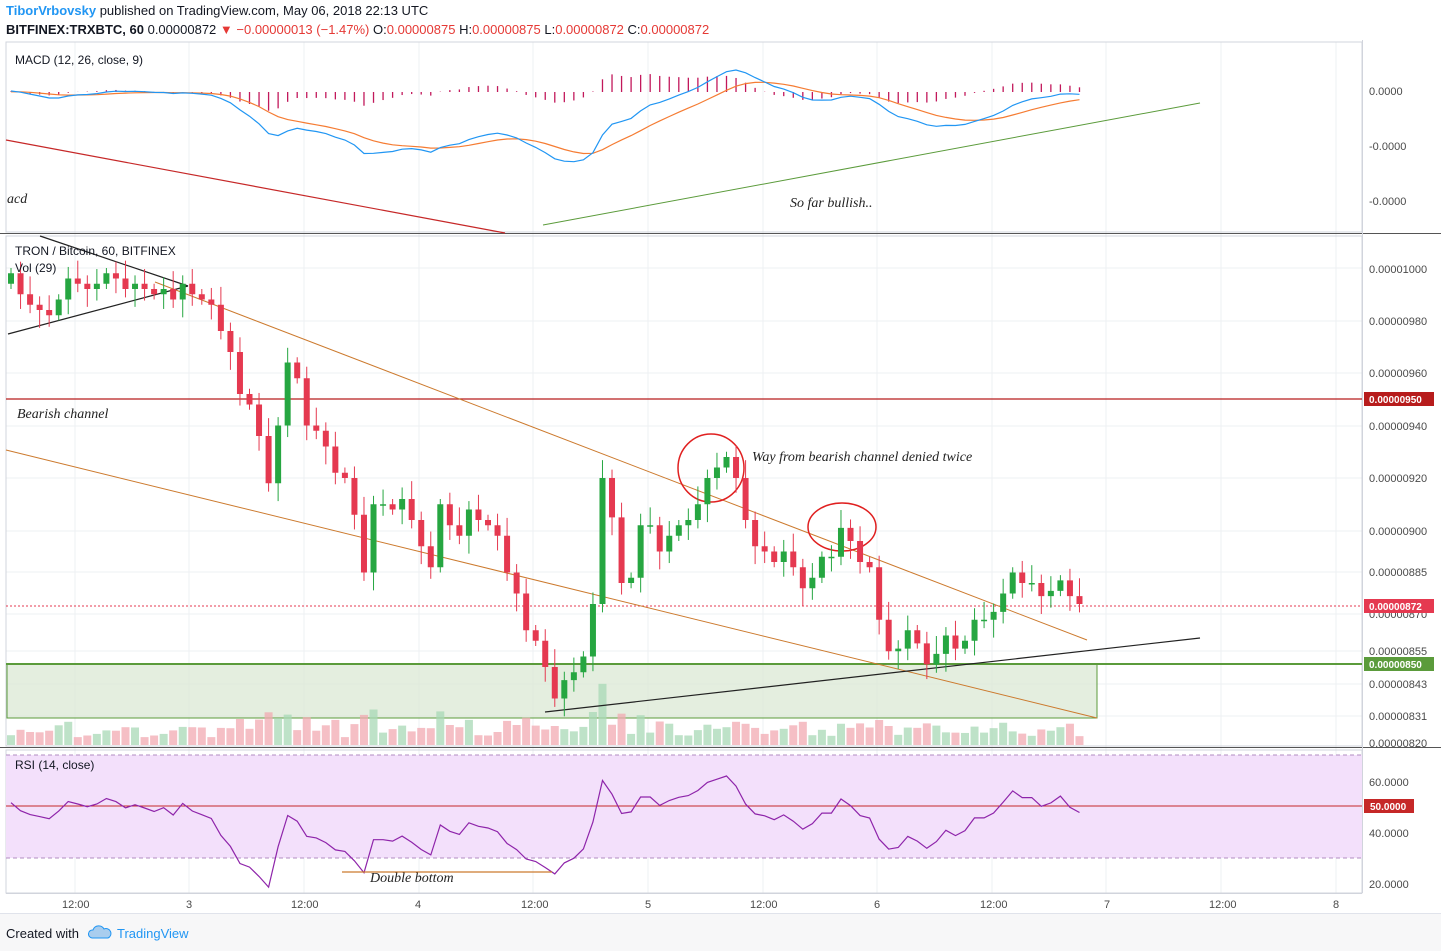  Describe the element at coordinates (871, 164) in the screenshot. I see `macd-uptrend-line` at that location.